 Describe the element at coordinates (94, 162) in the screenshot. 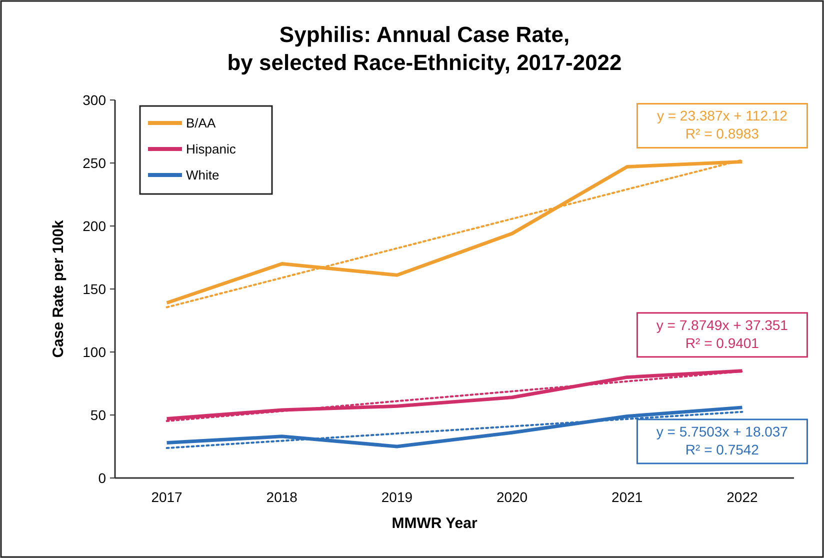

I see `y-tick-label: 250` at that location.